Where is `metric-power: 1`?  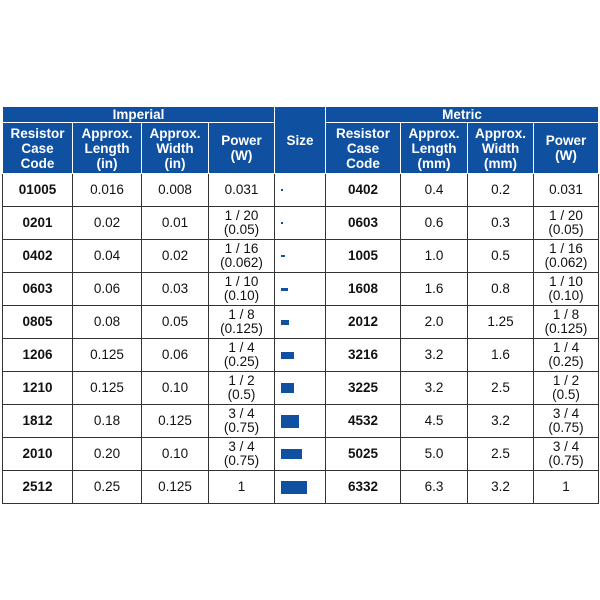
metric-power: 1 is located at coordinates (566, 487).